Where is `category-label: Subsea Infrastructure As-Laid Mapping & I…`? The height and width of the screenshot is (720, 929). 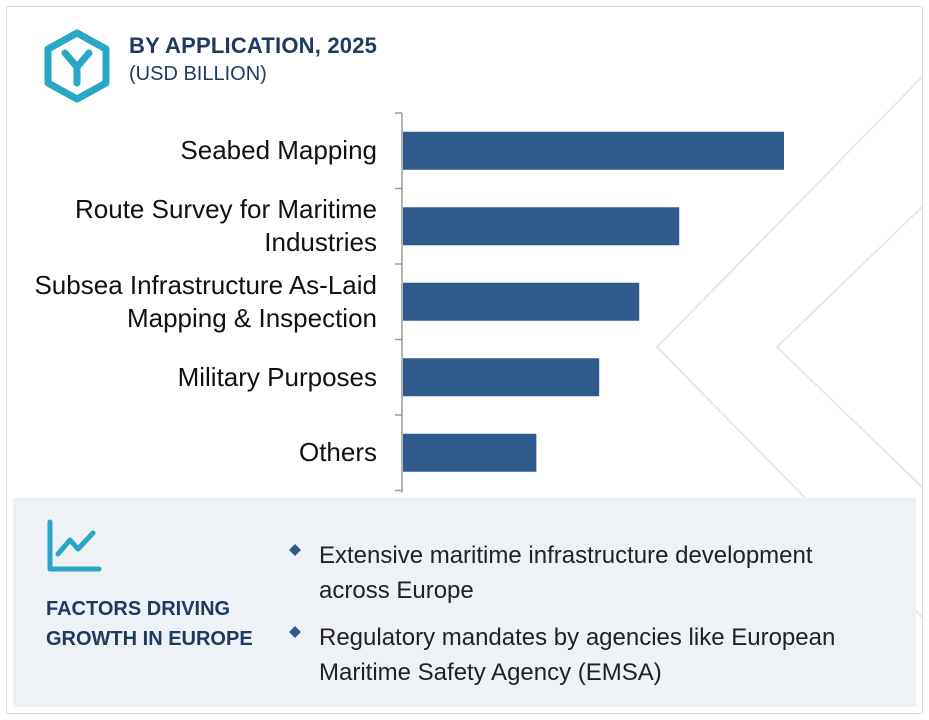
category-label: Subsea Infrastructure As-Laid Mapping & I… is located at coordinates (192, 302).